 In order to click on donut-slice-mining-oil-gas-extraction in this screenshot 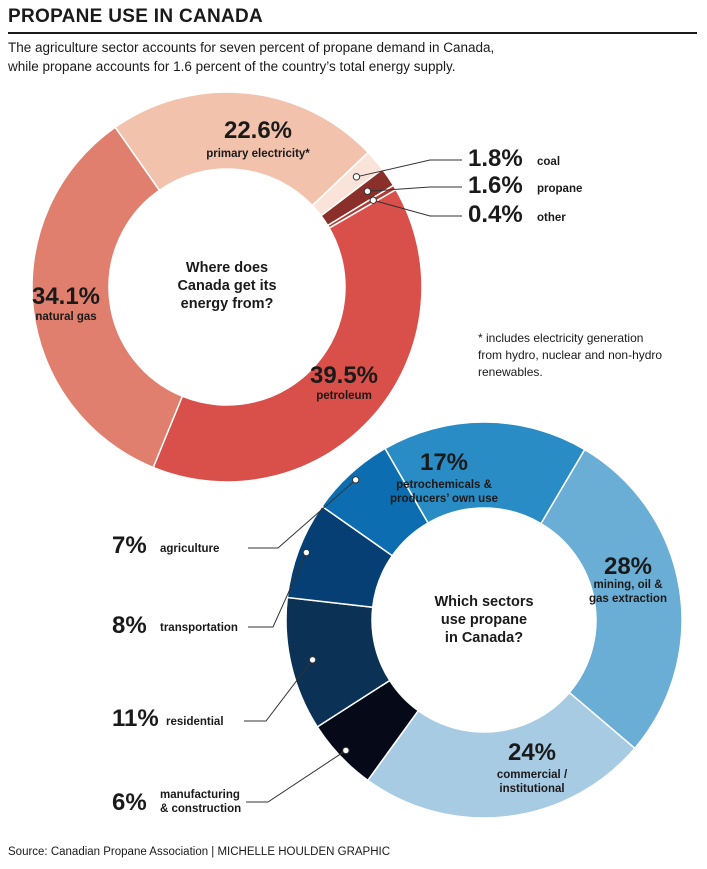, I will do `click(611, 599)`.